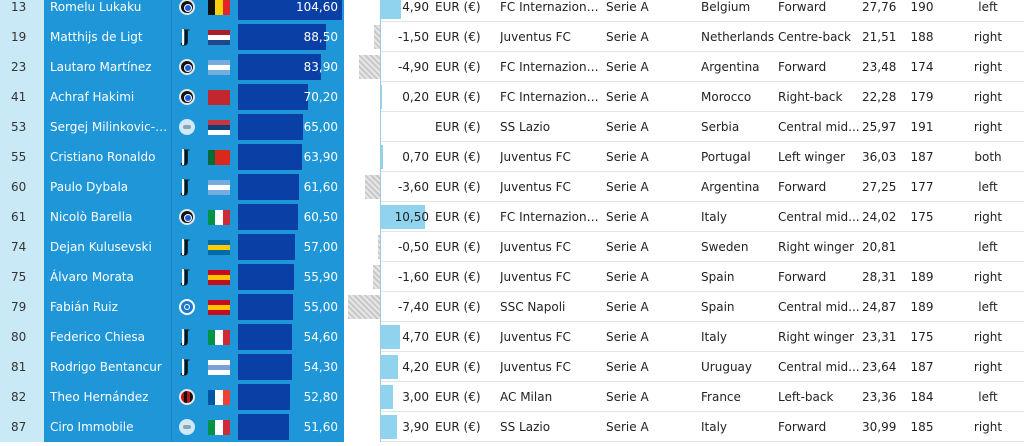 Image resolution: width=1024 pixels, height=446 pixels. I want to click on morocco-flag-icon, so click(219, 97).